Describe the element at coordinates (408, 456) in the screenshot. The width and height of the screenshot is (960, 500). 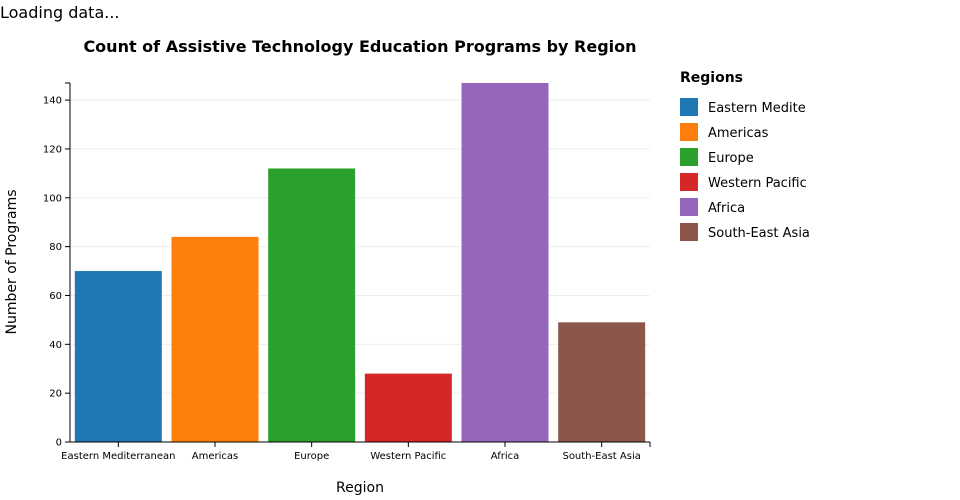
I see `x-tick-label: Western Pacific` at that location.